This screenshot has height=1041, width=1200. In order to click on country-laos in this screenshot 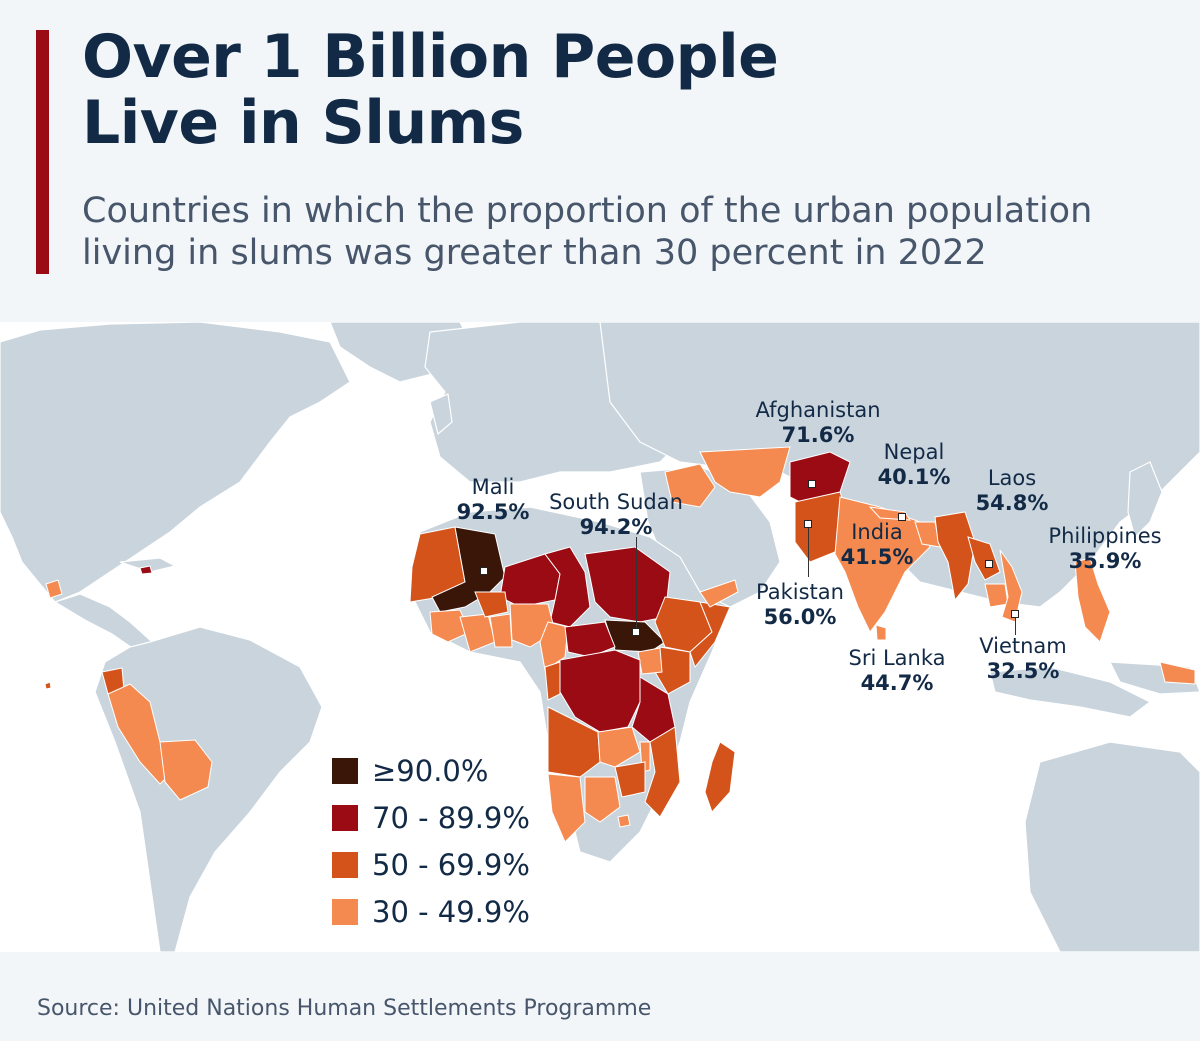, I will do `click(984, 558)`.